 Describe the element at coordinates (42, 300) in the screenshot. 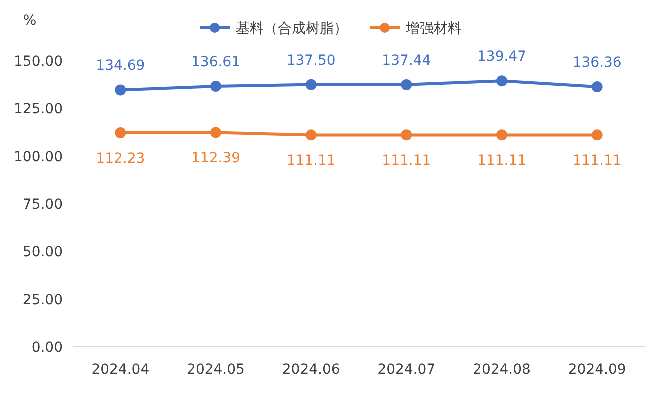

I see `y-tick-label: 25.00` at that location.